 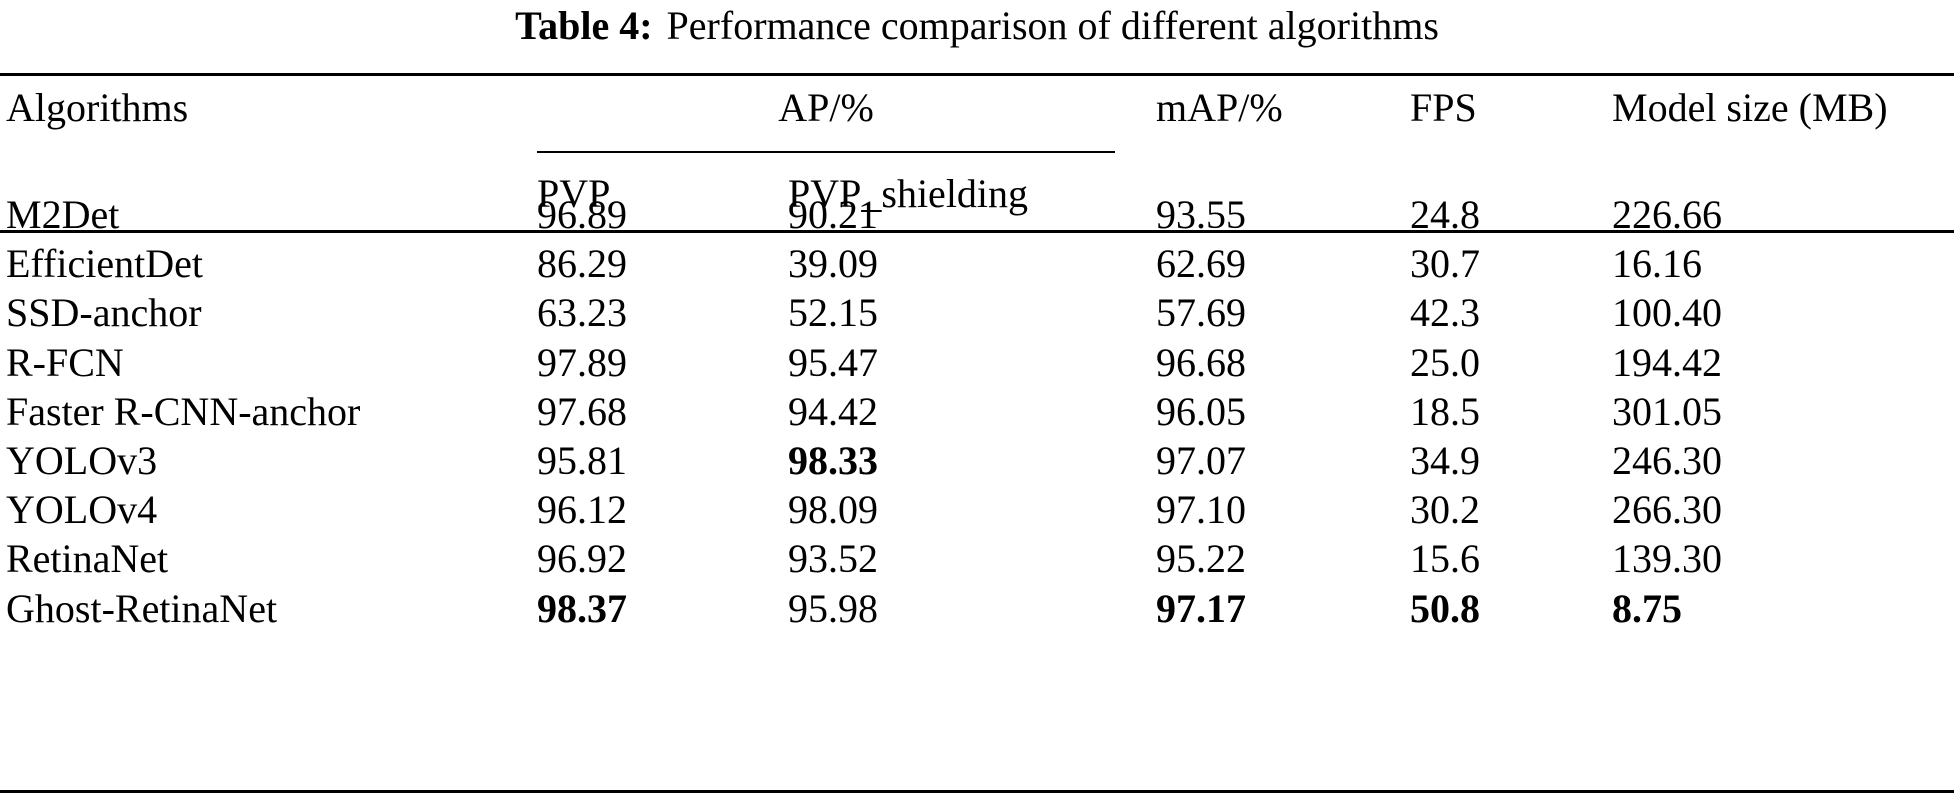 What do you see at coordinates (1667, 312) in the screenshot?
I see `cell-model-size: 100.40` at bounding box center [1667, 312].